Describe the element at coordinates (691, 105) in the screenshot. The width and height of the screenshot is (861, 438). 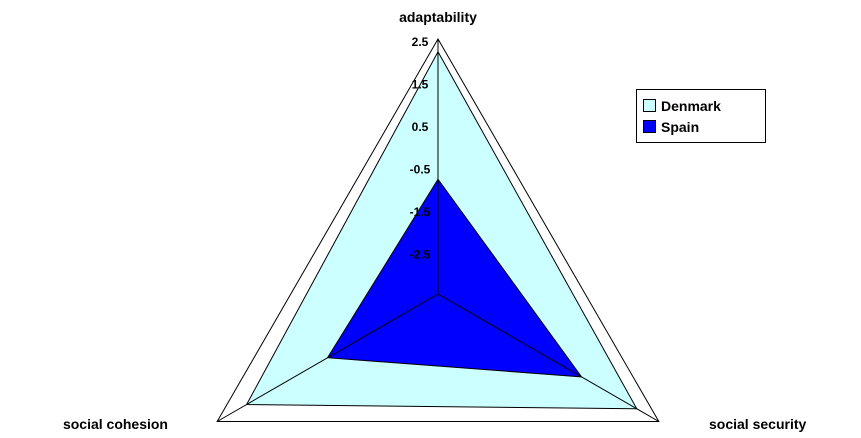
I see `legend-label-denmark: Denmark` at that location.